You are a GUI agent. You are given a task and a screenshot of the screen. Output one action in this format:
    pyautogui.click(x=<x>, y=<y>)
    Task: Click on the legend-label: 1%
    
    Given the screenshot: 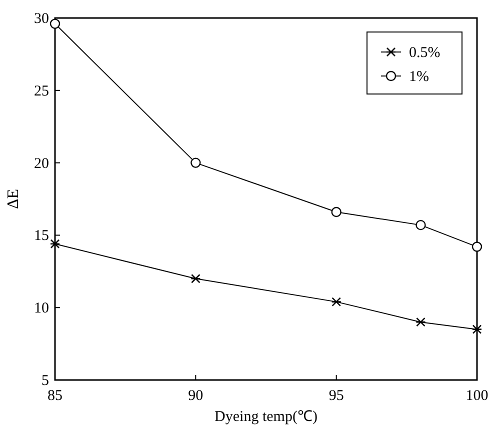 What is the action you would take?
    pyautogui.click(x=419, y=77)
    